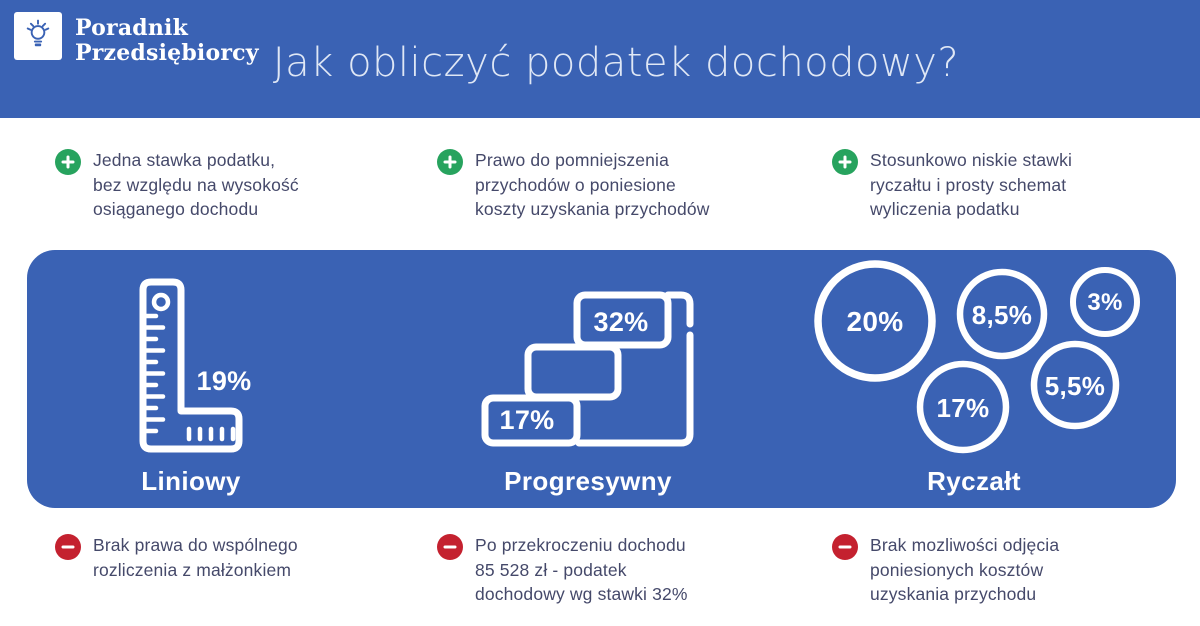 Image resolution: width=1200 pixels, height=626 pixels. I want to click on rate-label-lumpsum-17: 17%, so click(963, 408).